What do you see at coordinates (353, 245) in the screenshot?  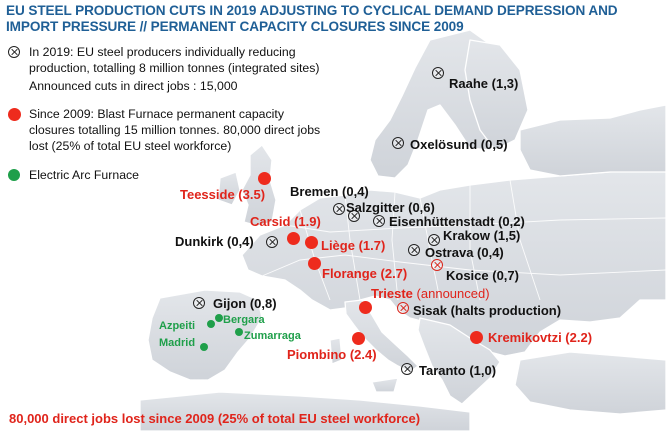 I see `liege-label: Liège (1.7)` at bounding box center [353, 245].